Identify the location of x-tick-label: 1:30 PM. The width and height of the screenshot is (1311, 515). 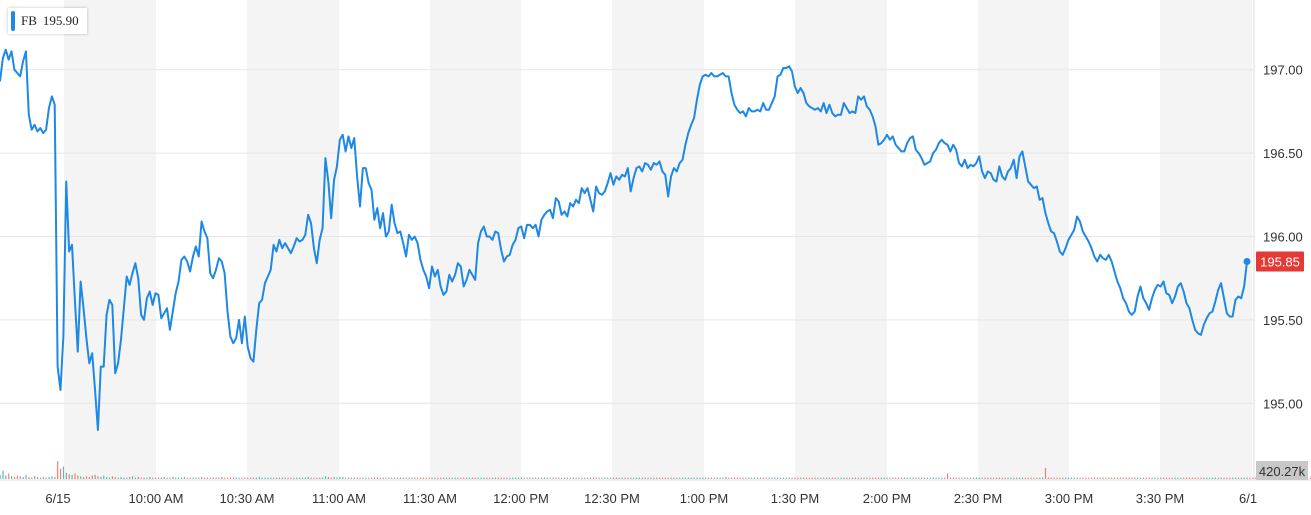
(795, 498).